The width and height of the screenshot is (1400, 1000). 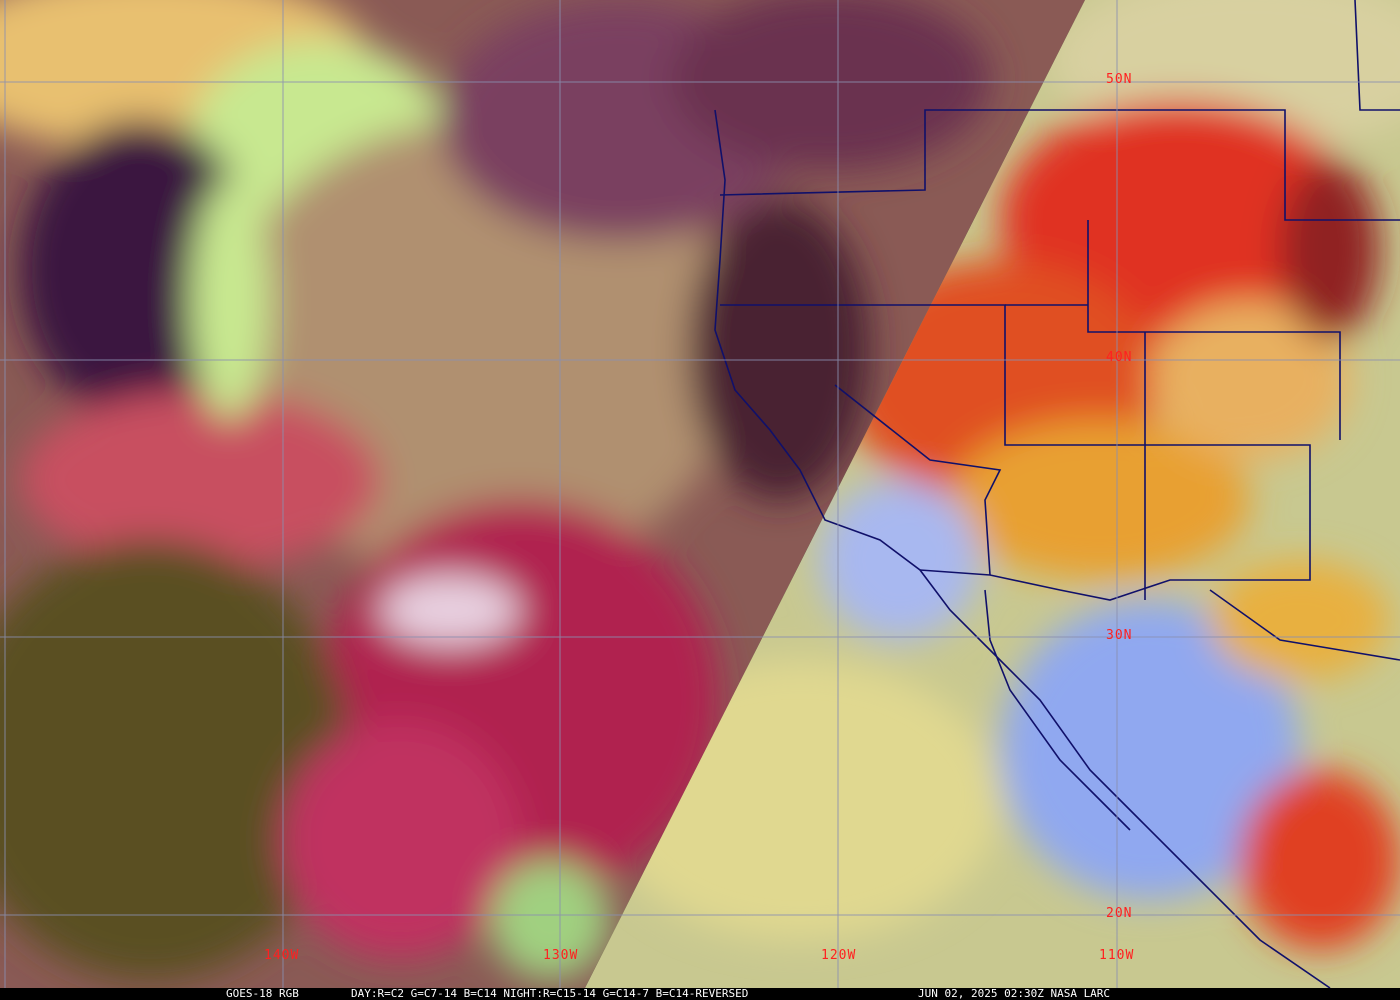 What do you see at coordinates (561, 955) in the screenshot?
I see `longitude-label-130w: 130W` at bounding box center [561, 955].